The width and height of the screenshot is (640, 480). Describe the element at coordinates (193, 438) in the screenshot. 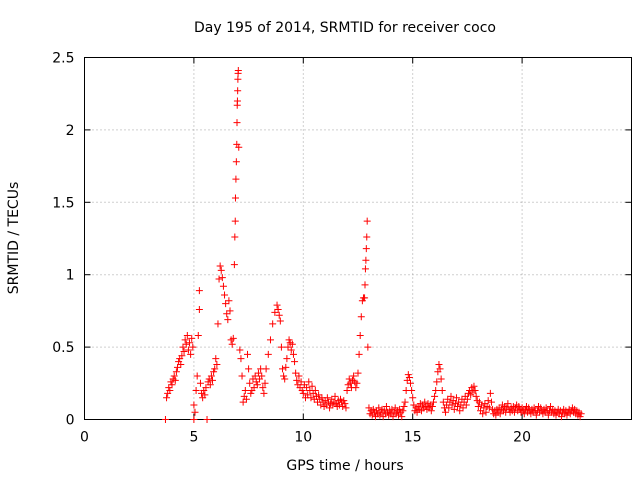

I see `x-tick-label: 5` at that location.